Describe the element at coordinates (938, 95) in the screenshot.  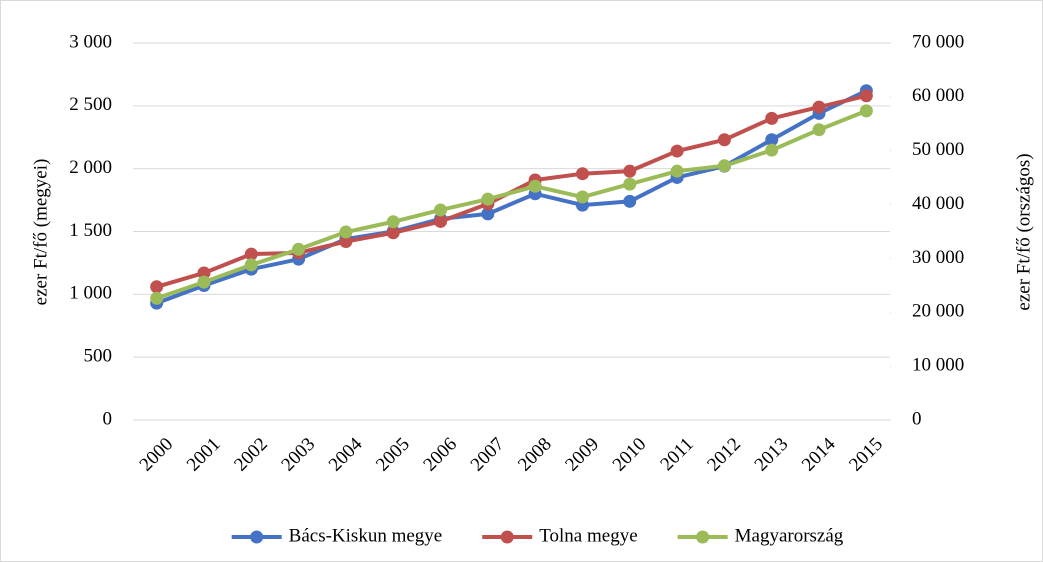
I see `y2-tick-label: 60 000` at that location.